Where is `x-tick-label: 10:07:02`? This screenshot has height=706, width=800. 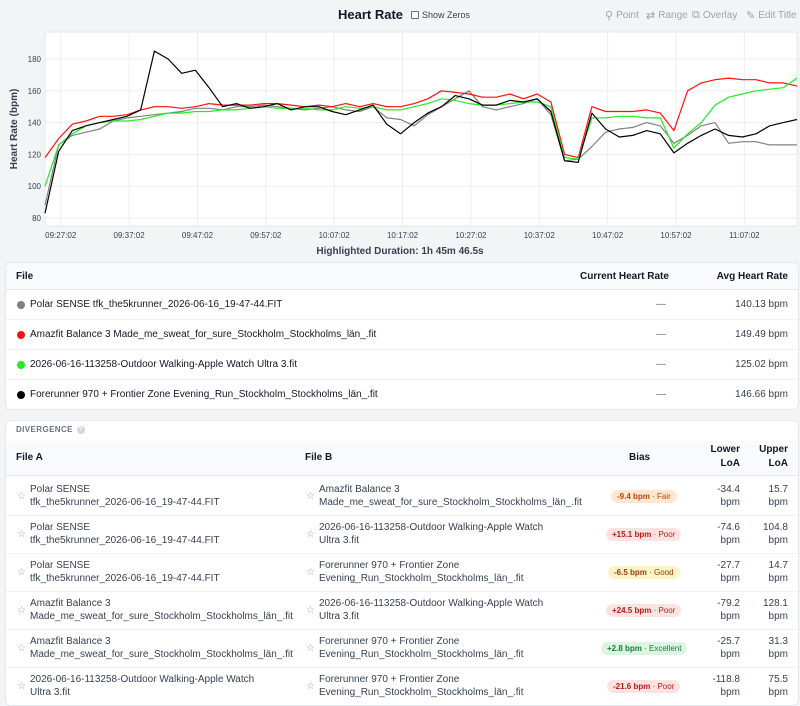
x-tick-label: 10:07:02 is located at coordinates (335, 235).